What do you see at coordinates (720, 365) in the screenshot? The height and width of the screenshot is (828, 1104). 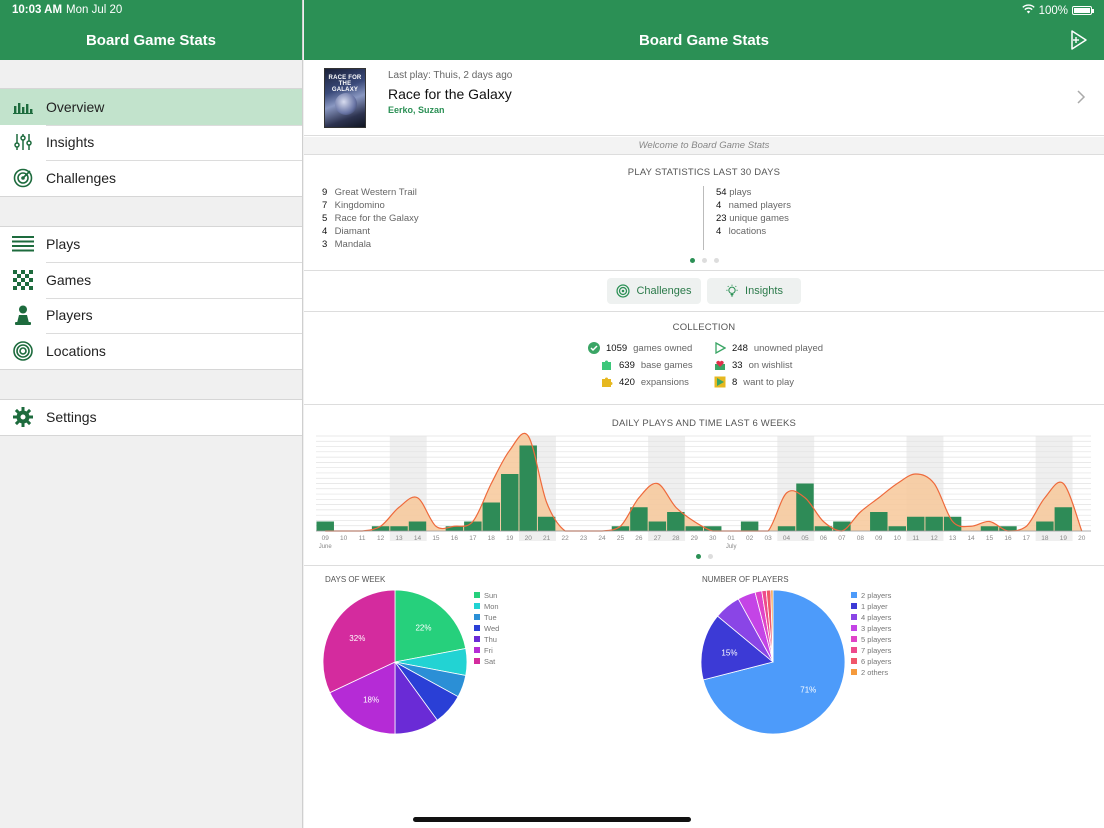 I see `gift-heart-icon` at bounding box center [720, 365].